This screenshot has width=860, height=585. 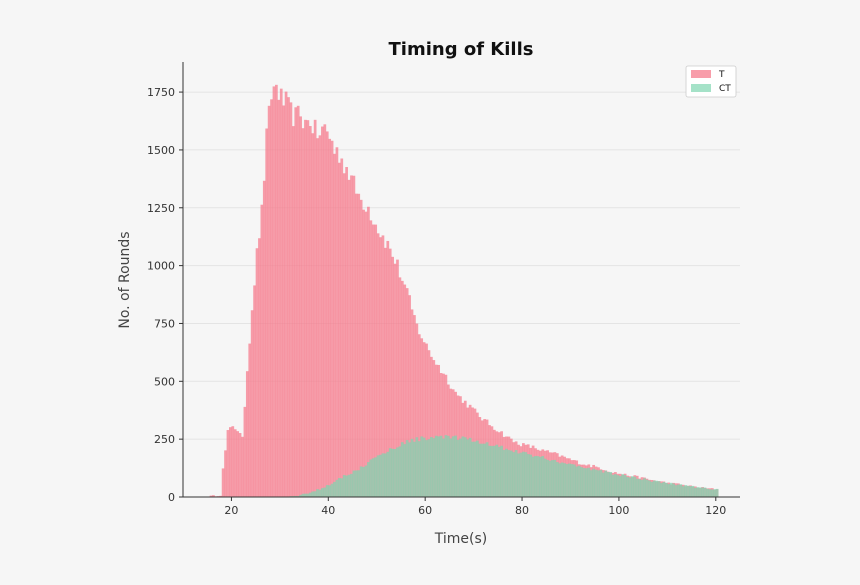 What do you see at coordinates (721, 75) in the screenshot?
I see `legend-label-t: T` at bounding box center [721, 75].